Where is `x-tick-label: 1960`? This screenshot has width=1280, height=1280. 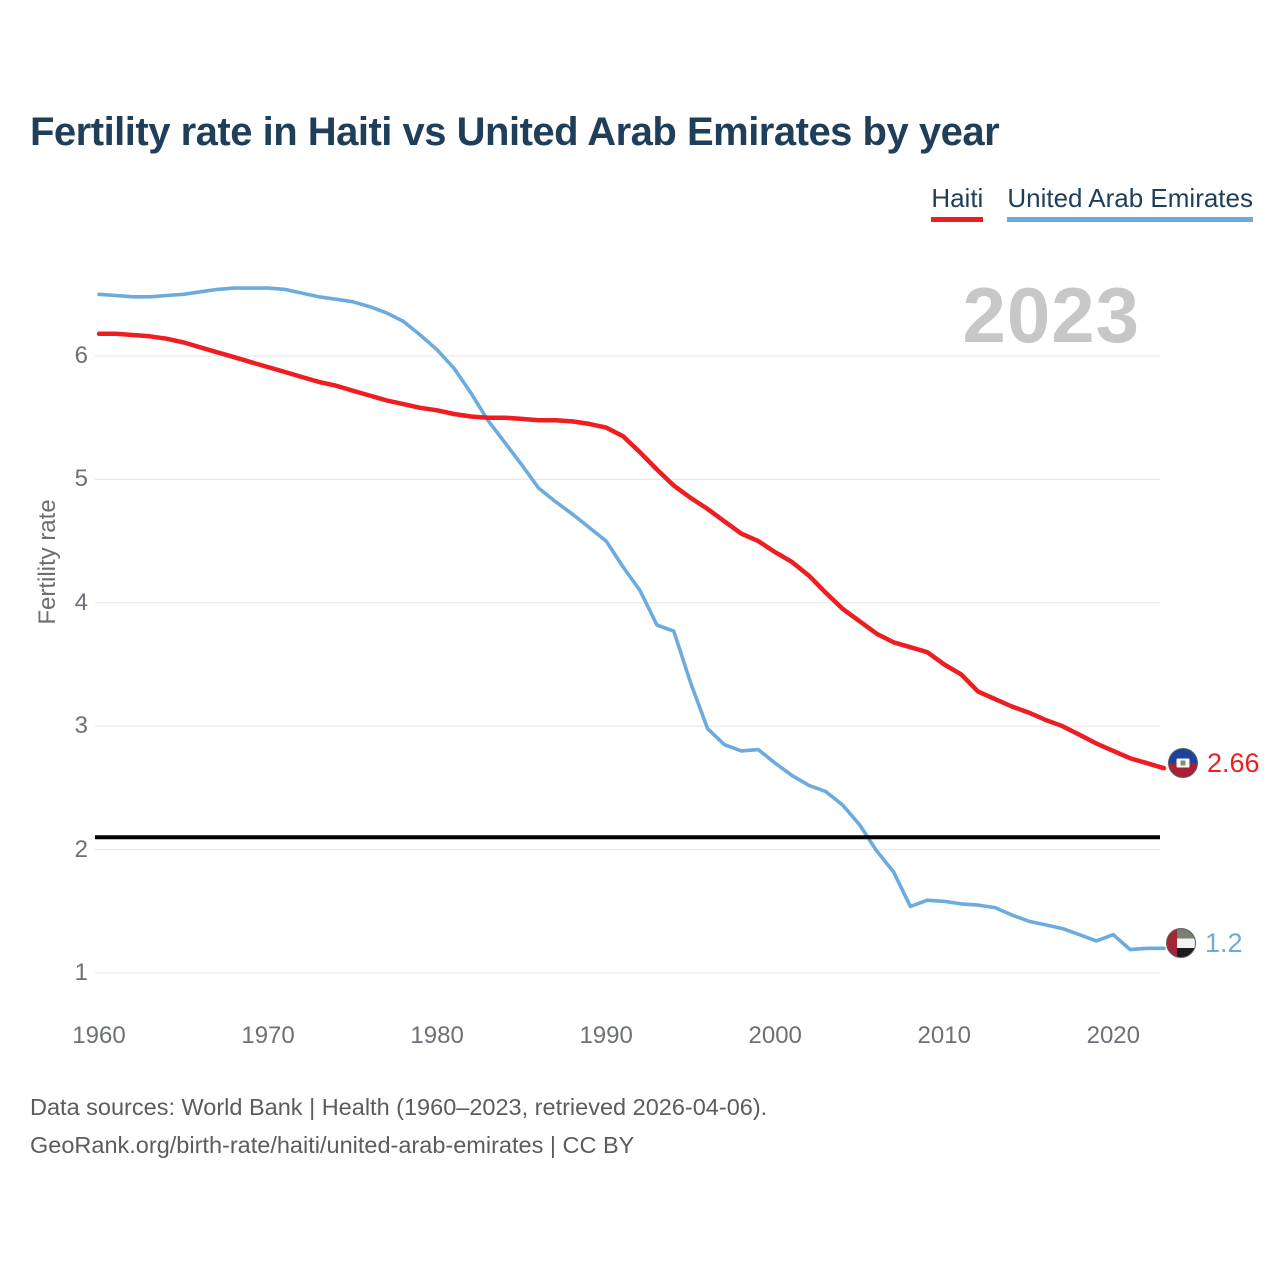 x-tick-label: 1960 is located at coordinates (99, 1035).